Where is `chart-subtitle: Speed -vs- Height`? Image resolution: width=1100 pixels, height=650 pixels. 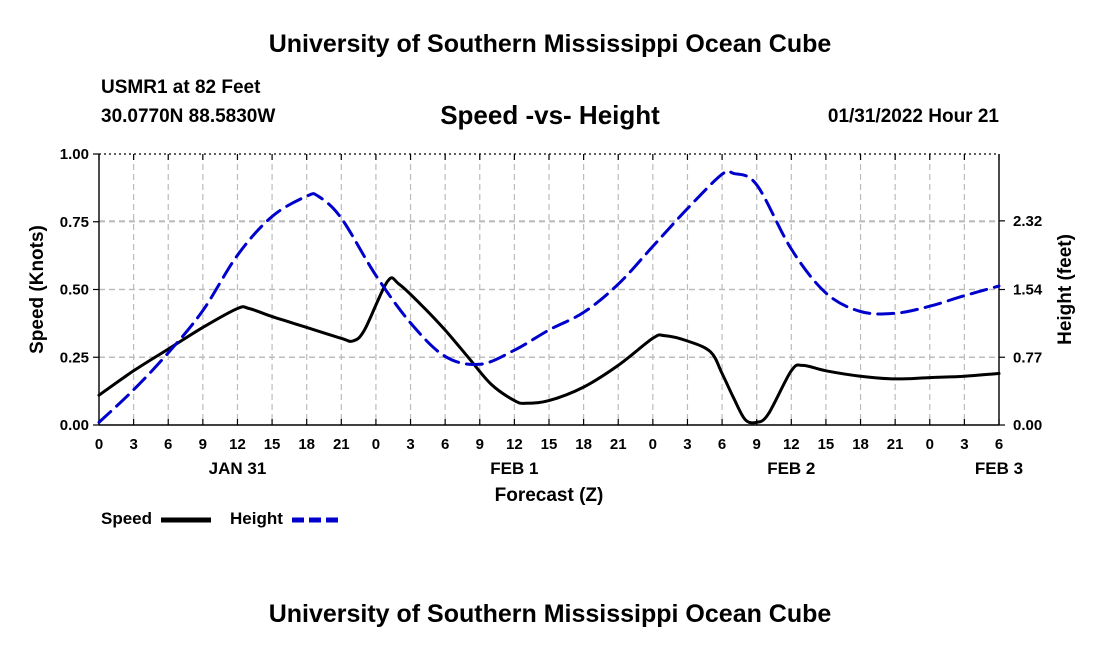 chart-subtitle: Speed -vs- Height is located at coordinates (550, 115).